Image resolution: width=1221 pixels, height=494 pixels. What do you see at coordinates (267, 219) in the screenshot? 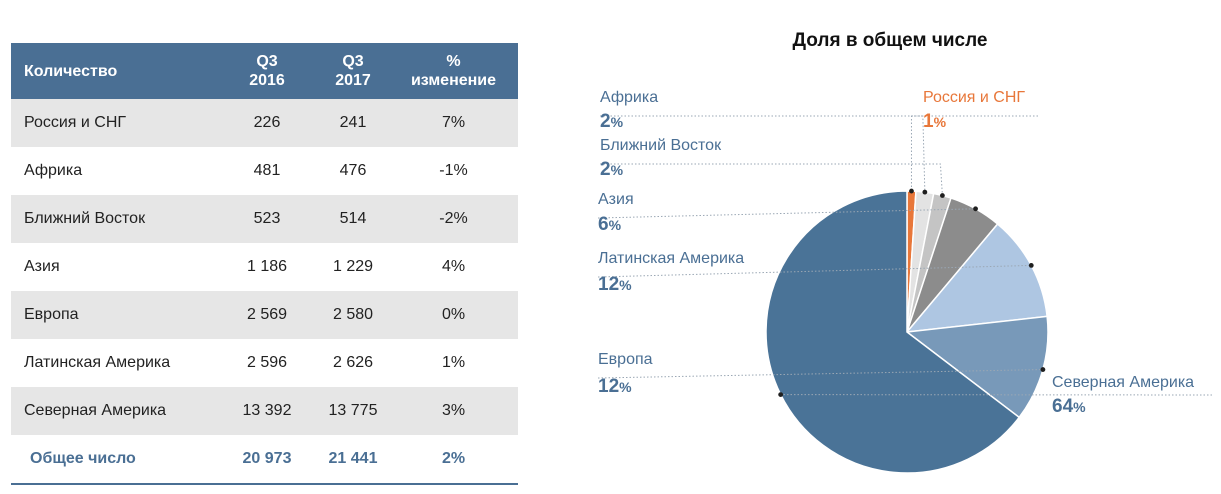
I see `cell-q3-2016: 523` at bounding box center [267, 219].